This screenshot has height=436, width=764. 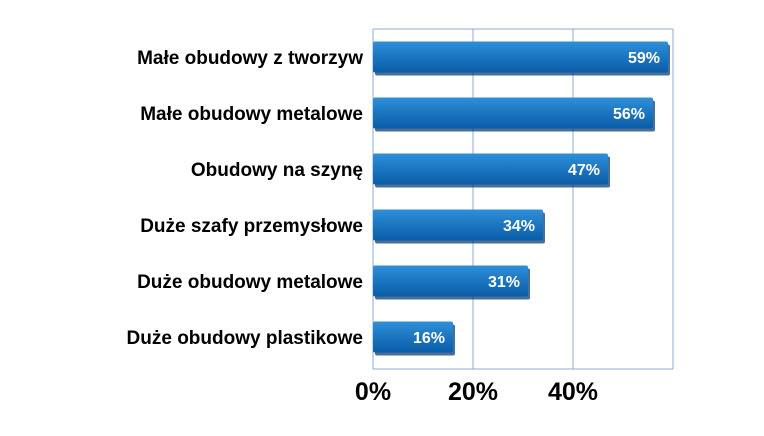 I want to click on category-label: Małe obudowy metalowe, so click(x=251, y=114).